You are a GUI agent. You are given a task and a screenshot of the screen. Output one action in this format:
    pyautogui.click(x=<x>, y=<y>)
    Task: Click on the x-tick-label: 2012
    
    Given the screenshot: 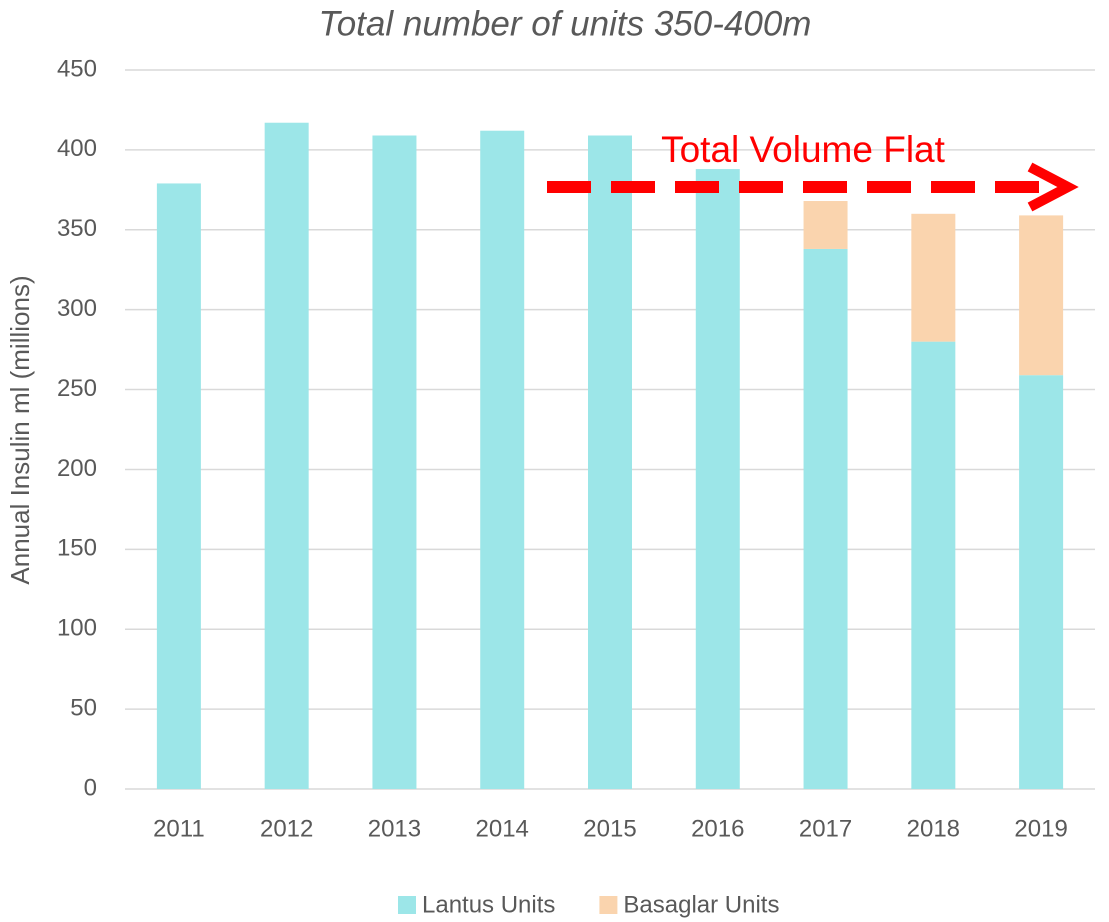 What is the action you would take?
    pyautogui.click(x=286, y=828)
    